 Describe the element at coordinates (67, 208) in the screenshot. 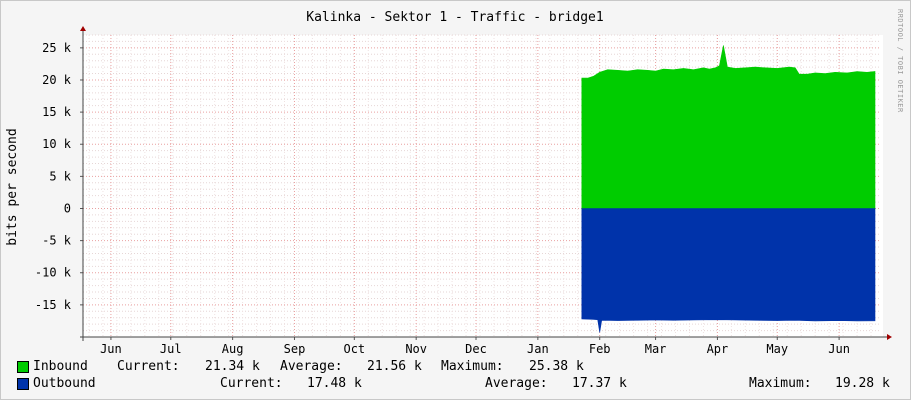

I see `y-tick-label: 0` at that location.